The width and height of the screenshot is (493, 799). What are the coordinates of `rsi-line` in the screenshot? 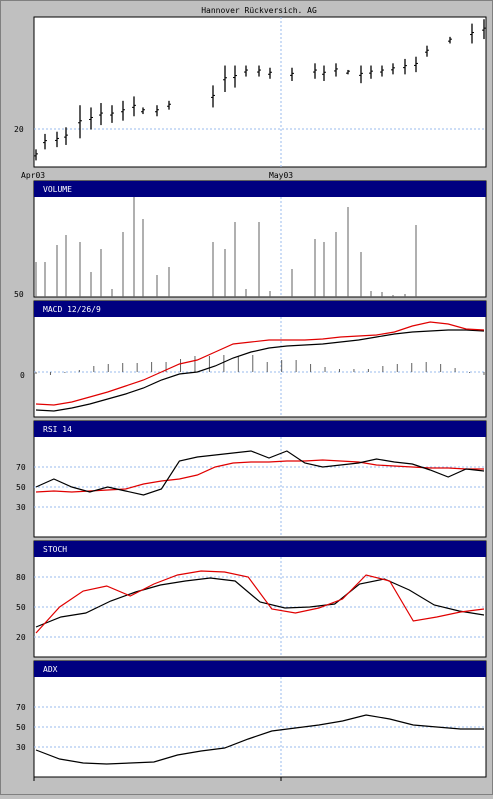 It's located at (260, 473).